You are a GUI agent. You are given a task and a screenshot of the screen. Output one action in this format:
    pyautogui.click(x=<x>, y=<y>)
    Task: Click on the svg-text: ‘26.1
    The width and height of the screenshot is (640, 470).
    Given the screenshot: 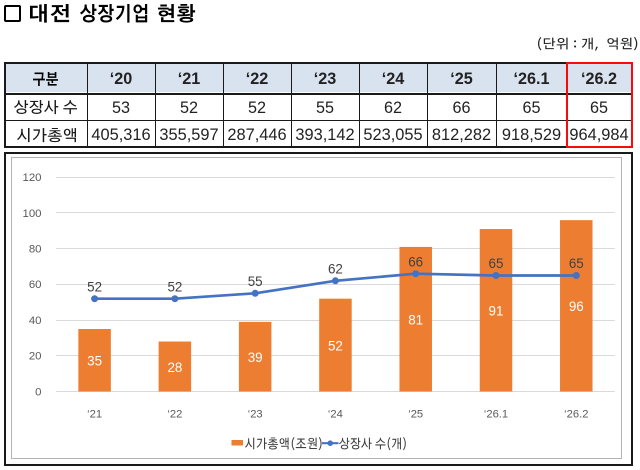 What is the action you would take?
    pyautogui.click(x=496, y=415)
    